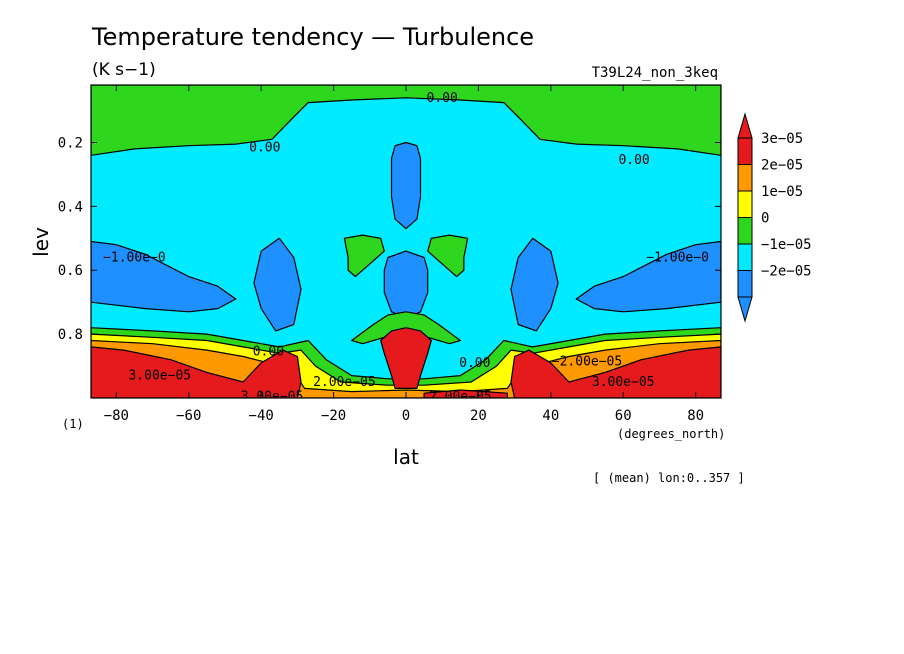 The image size is (904, 654). What do you see at coordinates (786, 245) in the screenshot?
I see `colorbar-label: −1e−05` at bounding box center [786, 245].